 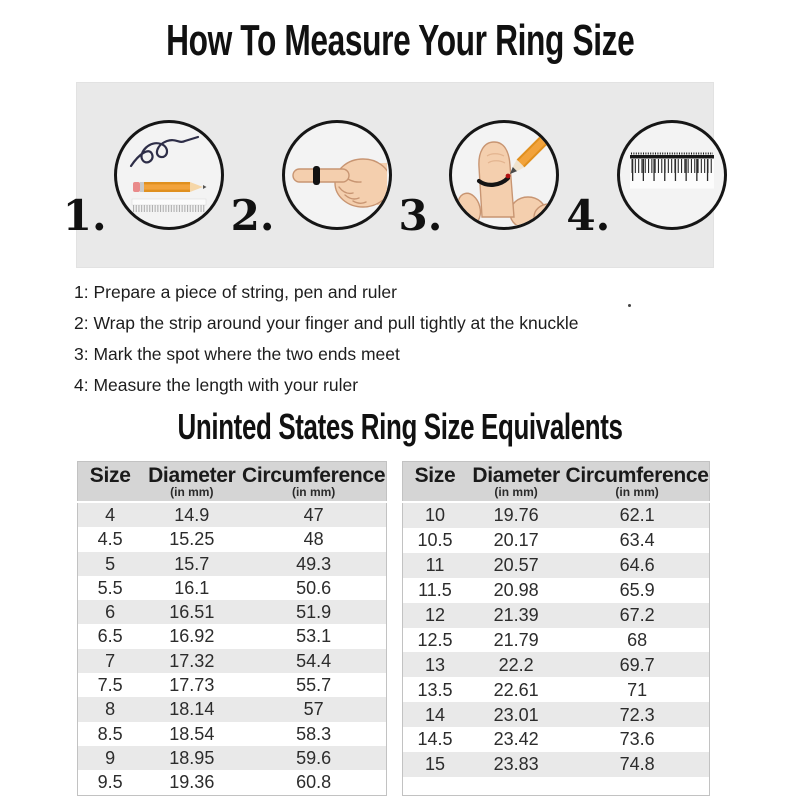 I want to click on table-title: Uninted States Ring Size Equivalents, so click(x=400, y=427).